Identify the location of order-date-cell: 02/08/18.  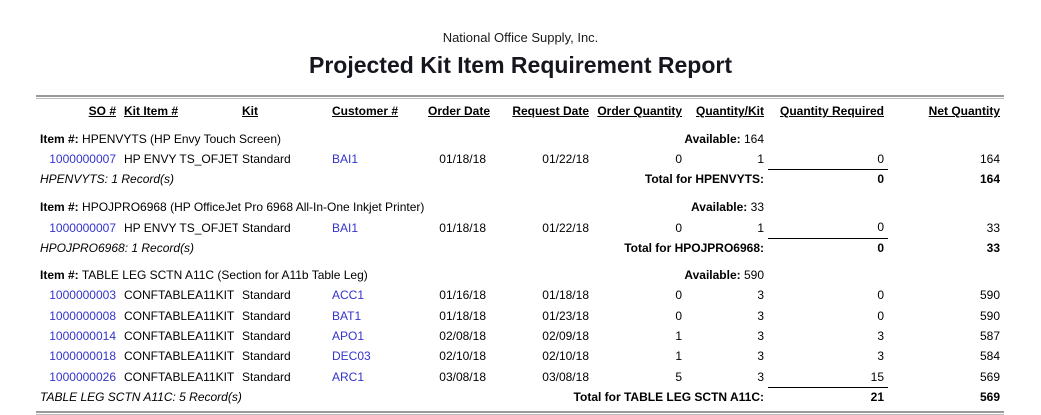
(462, 336).